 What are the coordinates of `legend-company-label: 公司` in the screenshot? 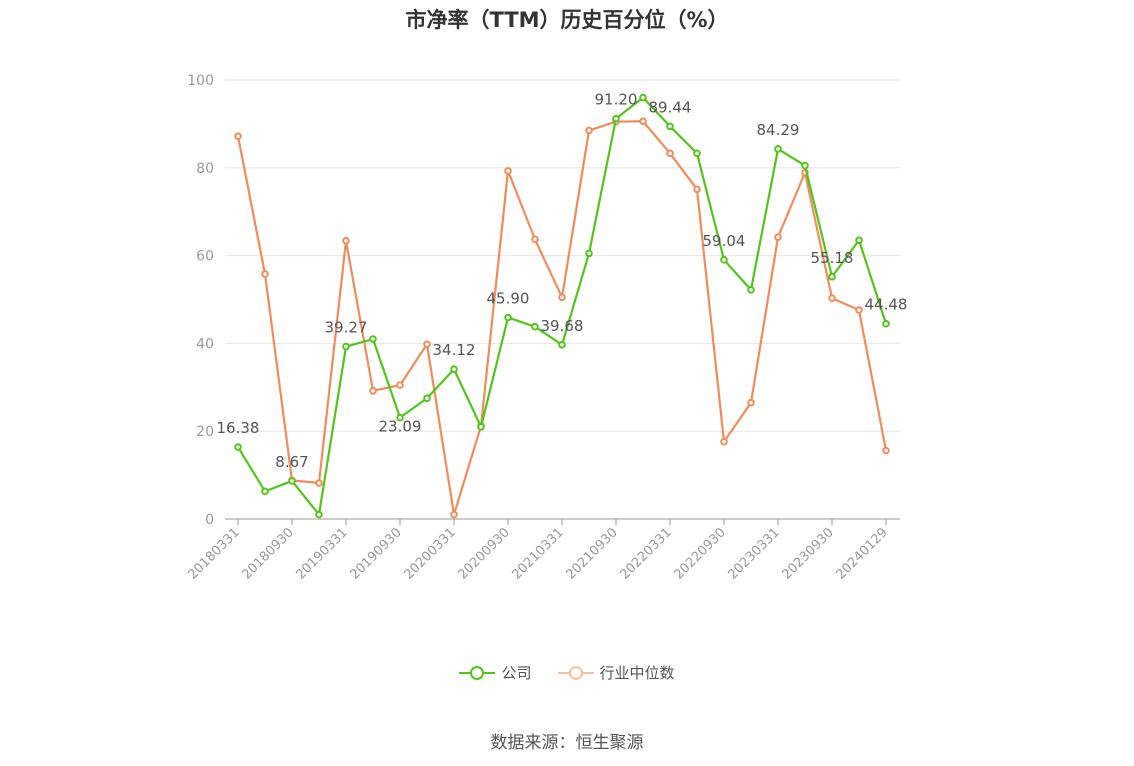 It's located at (516, 673).